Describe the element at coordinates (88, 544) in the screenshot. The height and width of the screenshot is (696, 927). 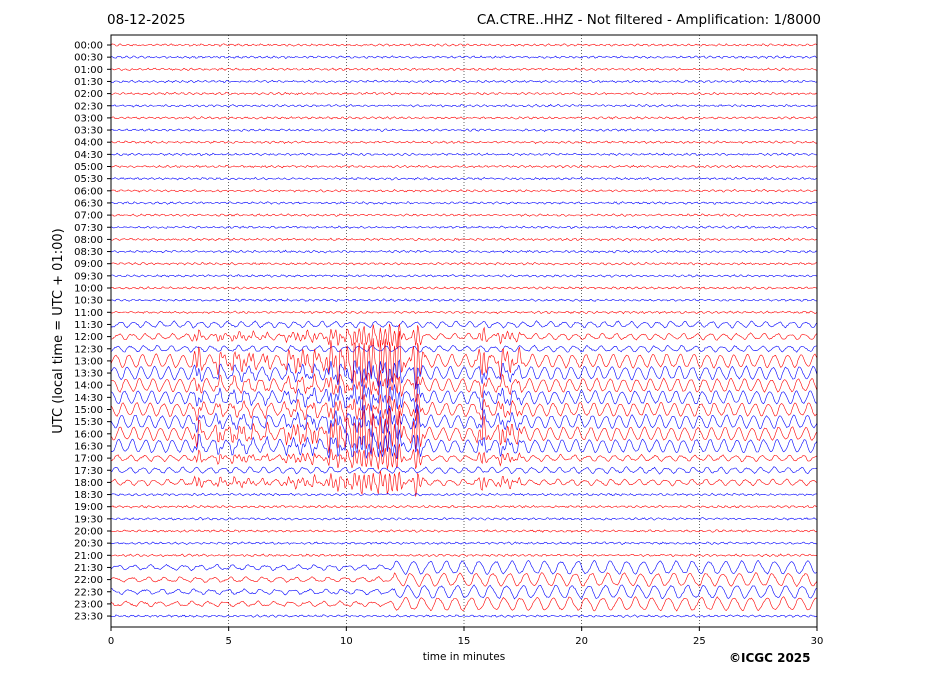
I see `y-tick-label: 20:30` at that location.